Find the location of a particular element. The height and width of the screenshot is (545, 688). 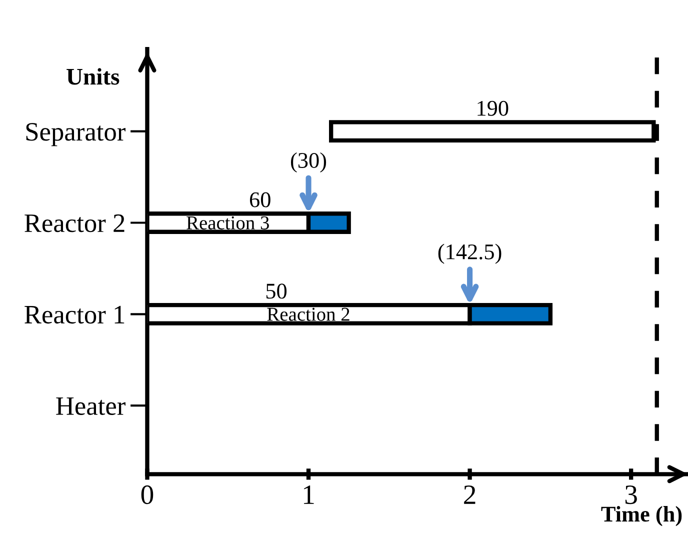

annotation: (142.5) is located at coordinates (470, 254).